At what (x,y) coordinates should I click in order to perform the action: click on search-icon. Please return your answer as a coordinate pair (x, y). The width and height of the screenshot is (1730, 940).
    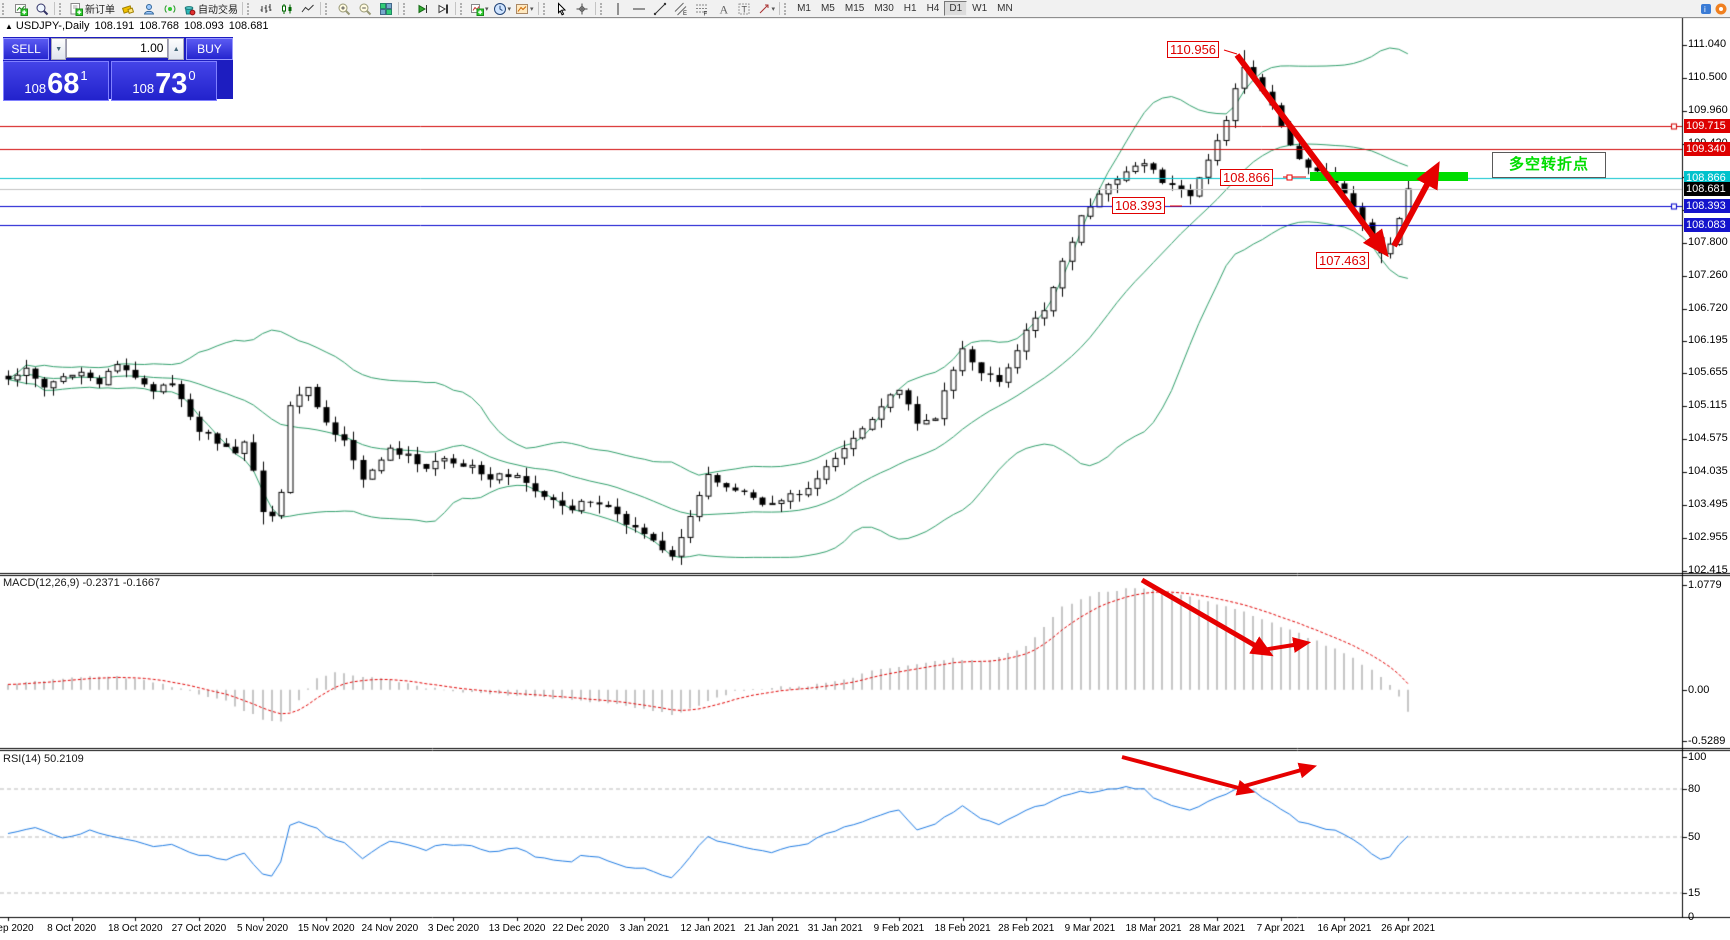
    Looking at the image, I should click on (42, 9).